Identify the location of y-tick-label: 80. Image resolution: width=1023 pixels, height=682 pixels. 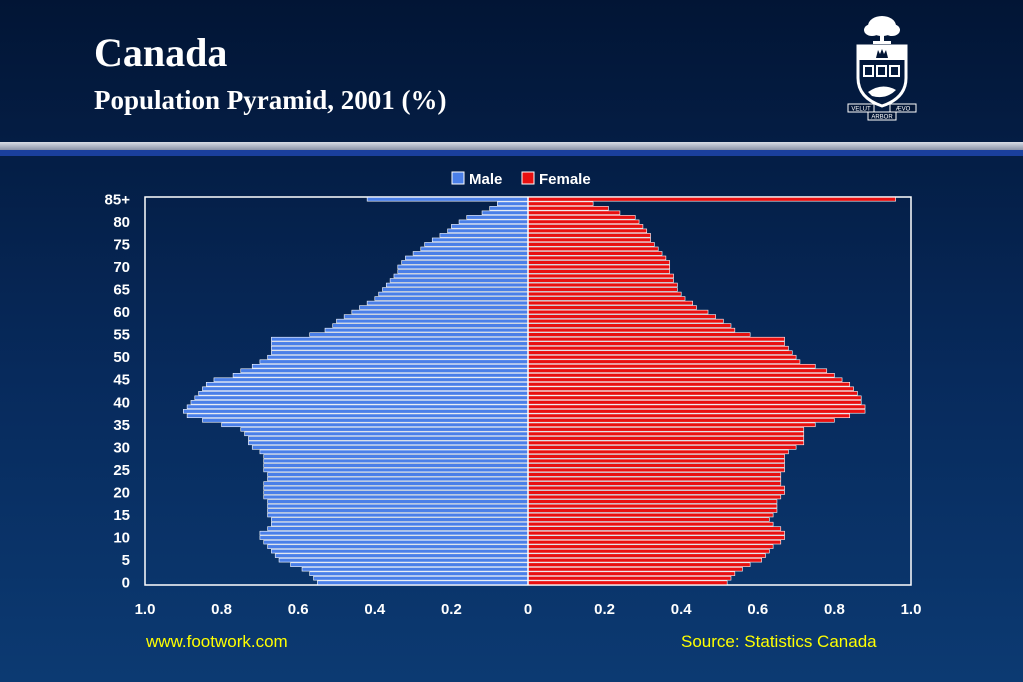
(121, 222).